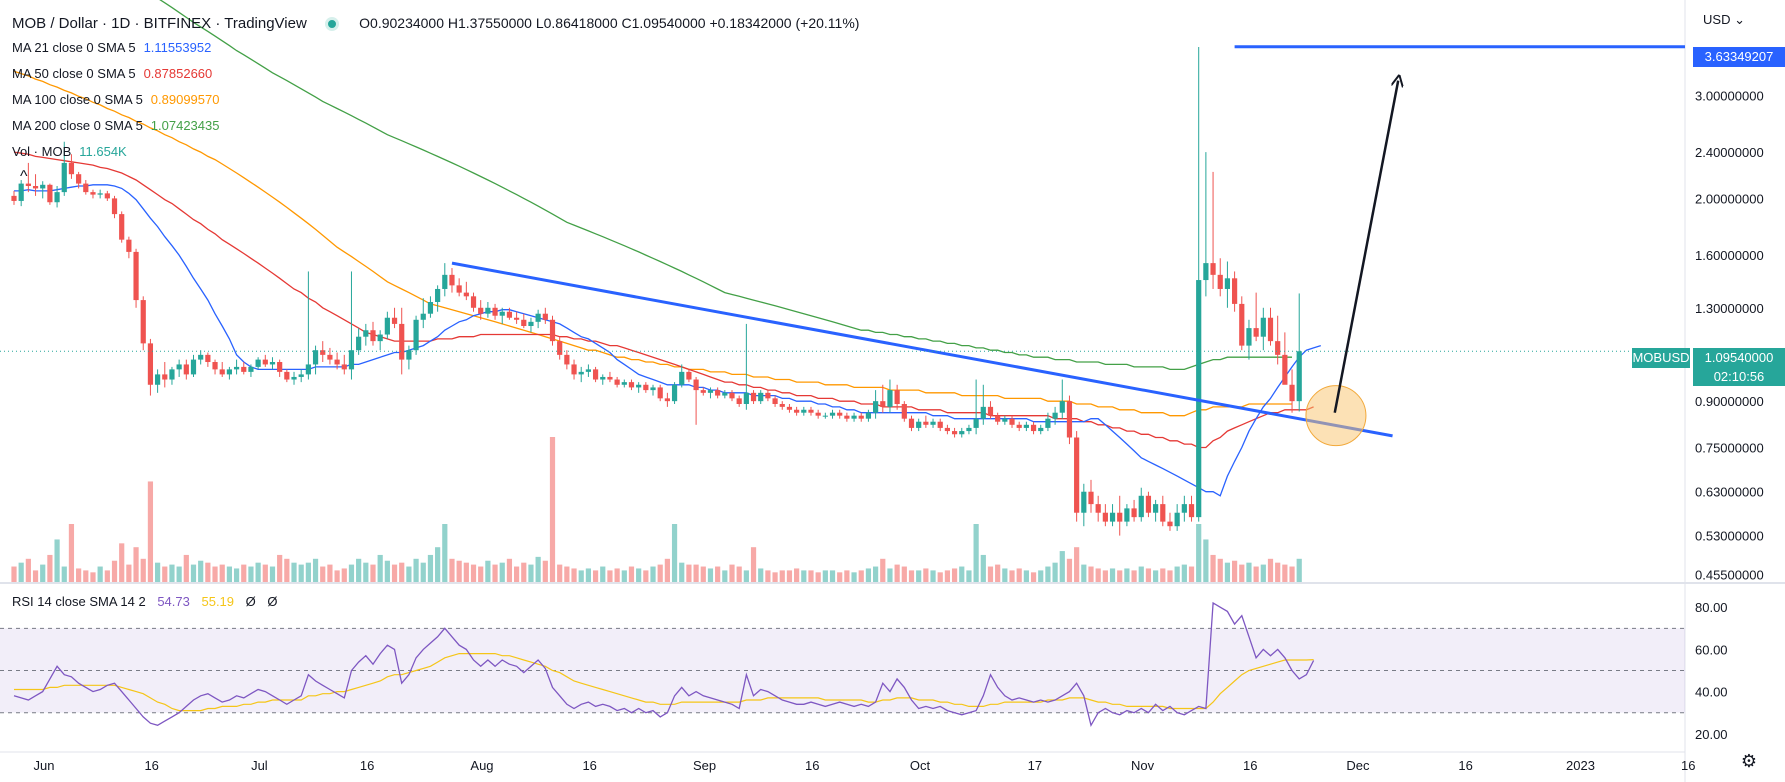 This screenshot has width=1785, height=782. I want to click on collapse-legend-icon: ^, so click(24, 176).